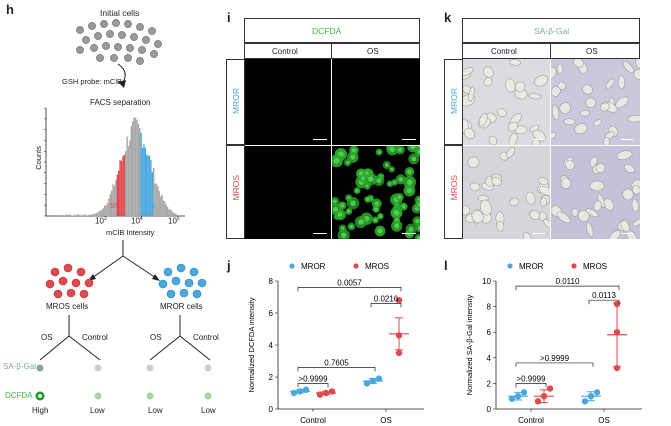  What do you see at coordinates (67, 306) in the screenshot?
I see `mros-cells-label: MROS cells` at bounding box center [67, 306].